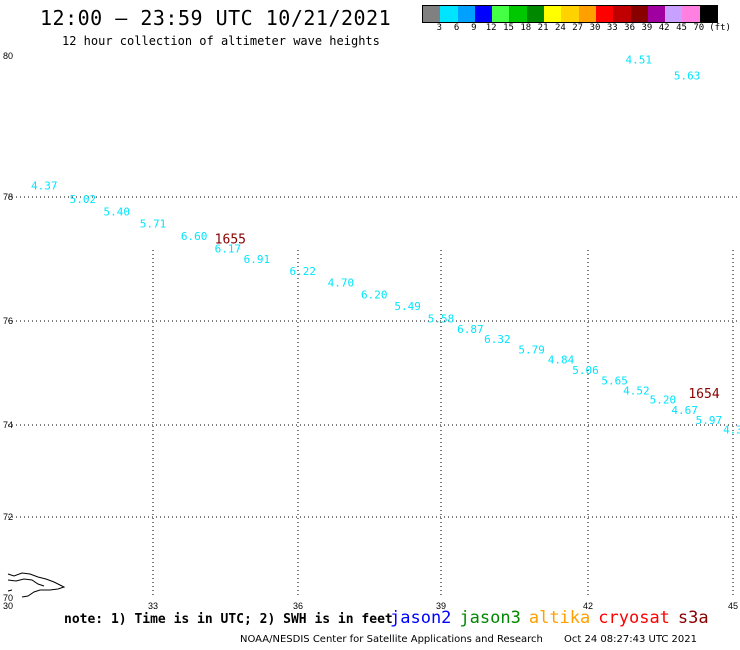 The image size is (740, 650). I want to click on latitude-tick-label: 78, so click(8, 197).